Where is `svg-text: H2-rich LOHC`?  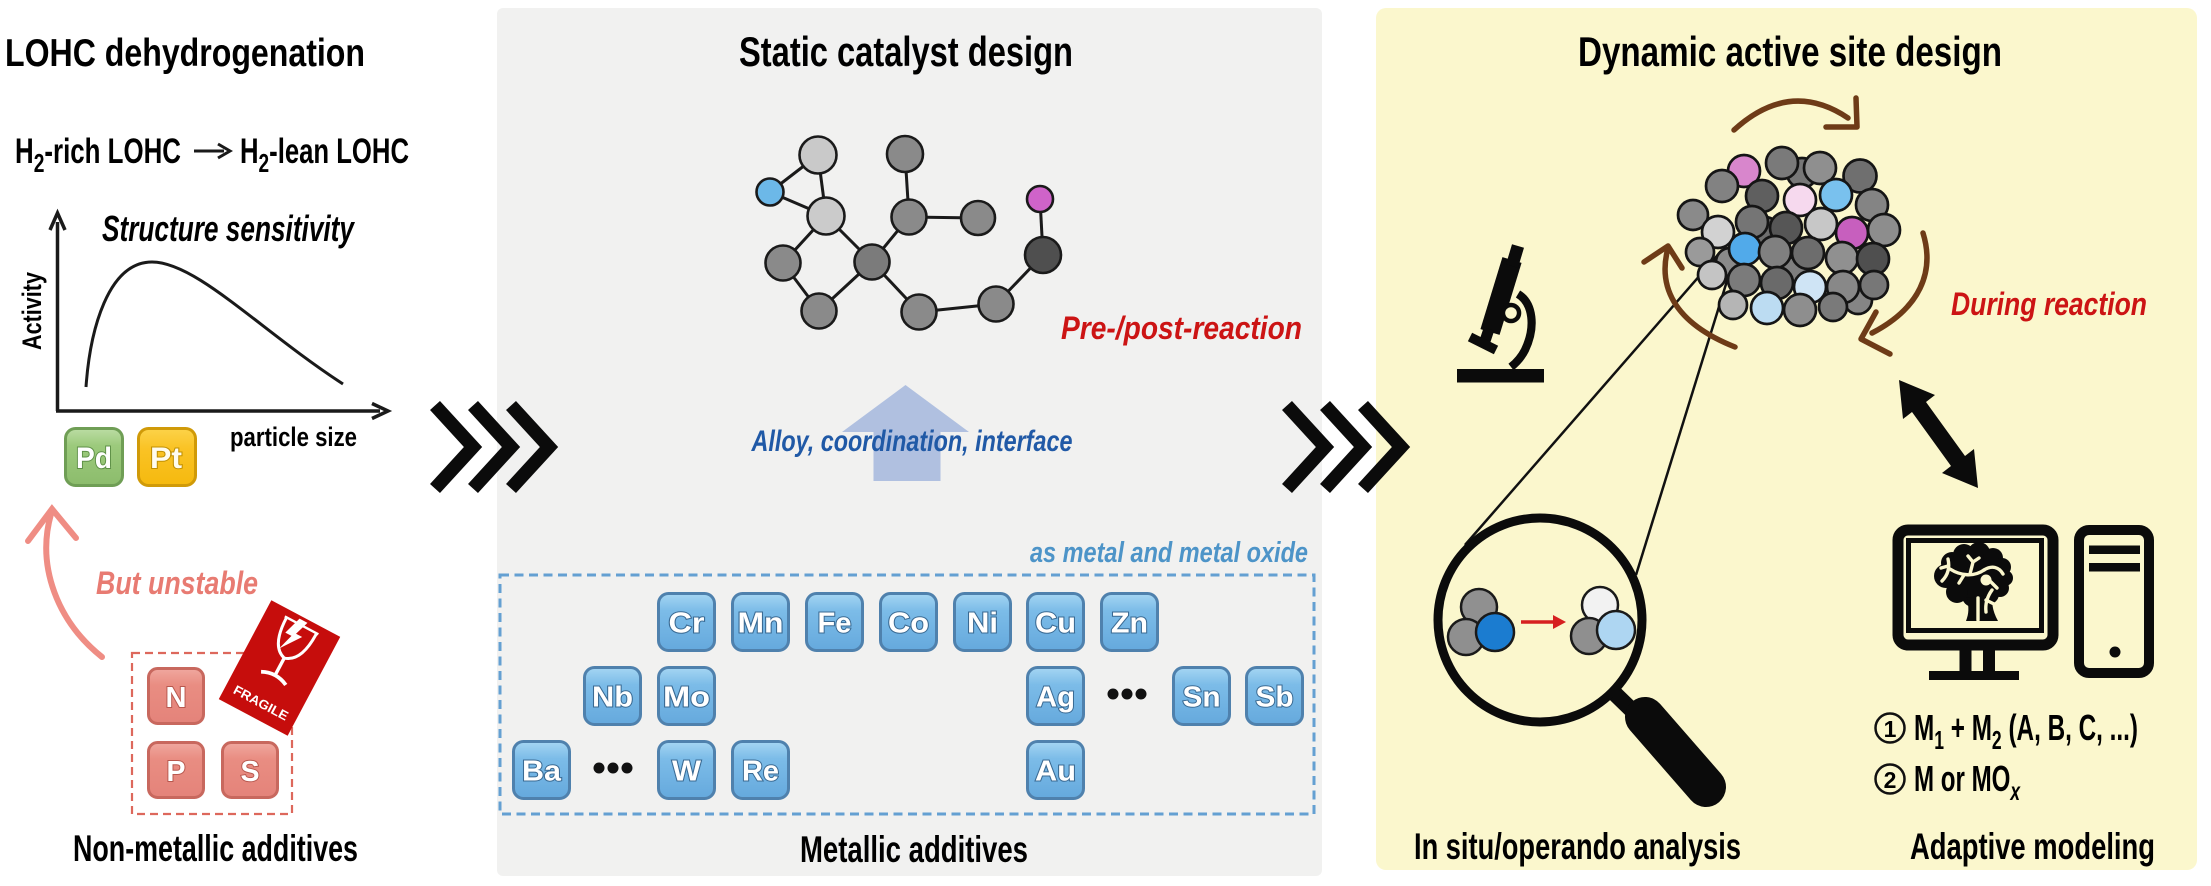
svg-text: H2-rich LOHC is located at coordinates (98, 155).